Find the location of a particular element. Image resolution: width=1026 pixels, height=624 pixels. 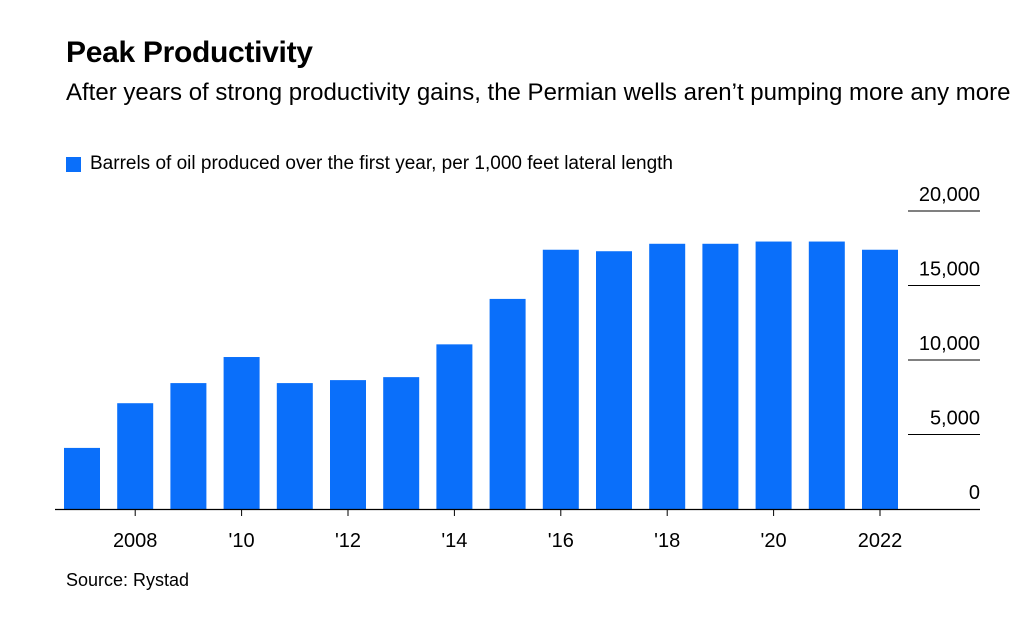

bar-2019 is located at coordinates (720, 376).